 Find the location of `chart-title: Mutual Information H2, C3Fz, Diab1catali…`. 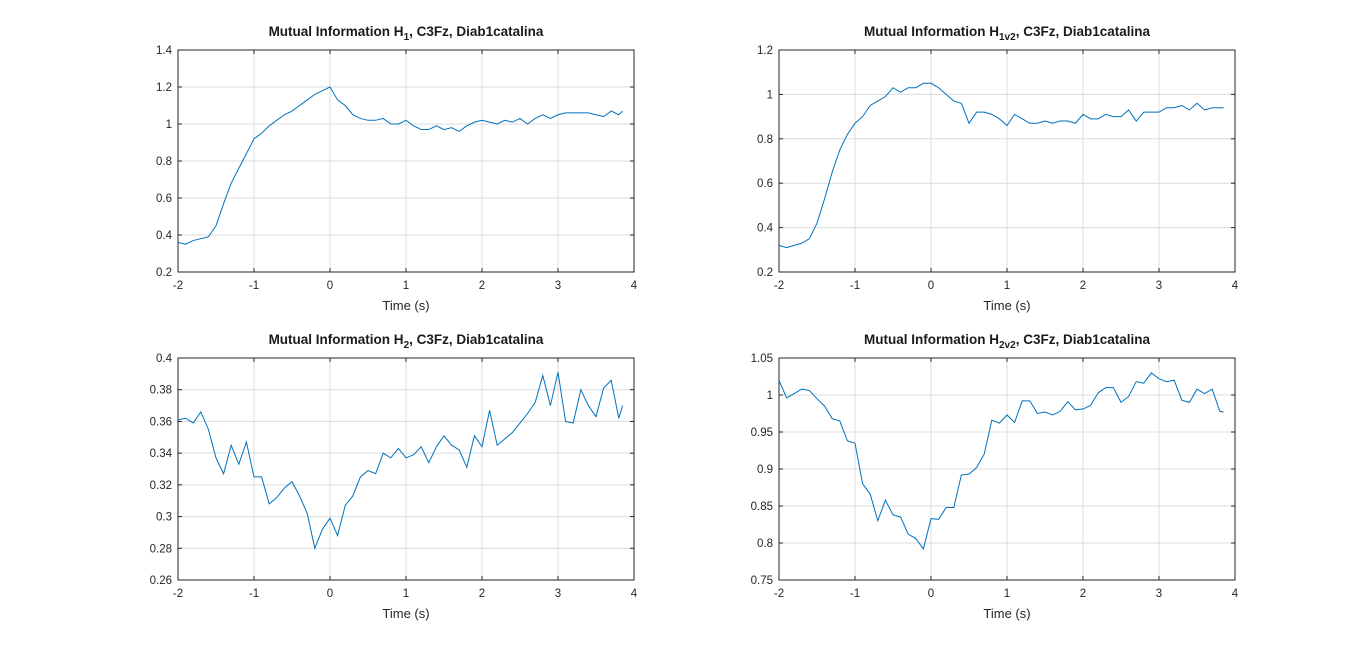

chart-title: Mutual Information H2, C3Fz, Diab1catali… is located at coordinates (406, 341).